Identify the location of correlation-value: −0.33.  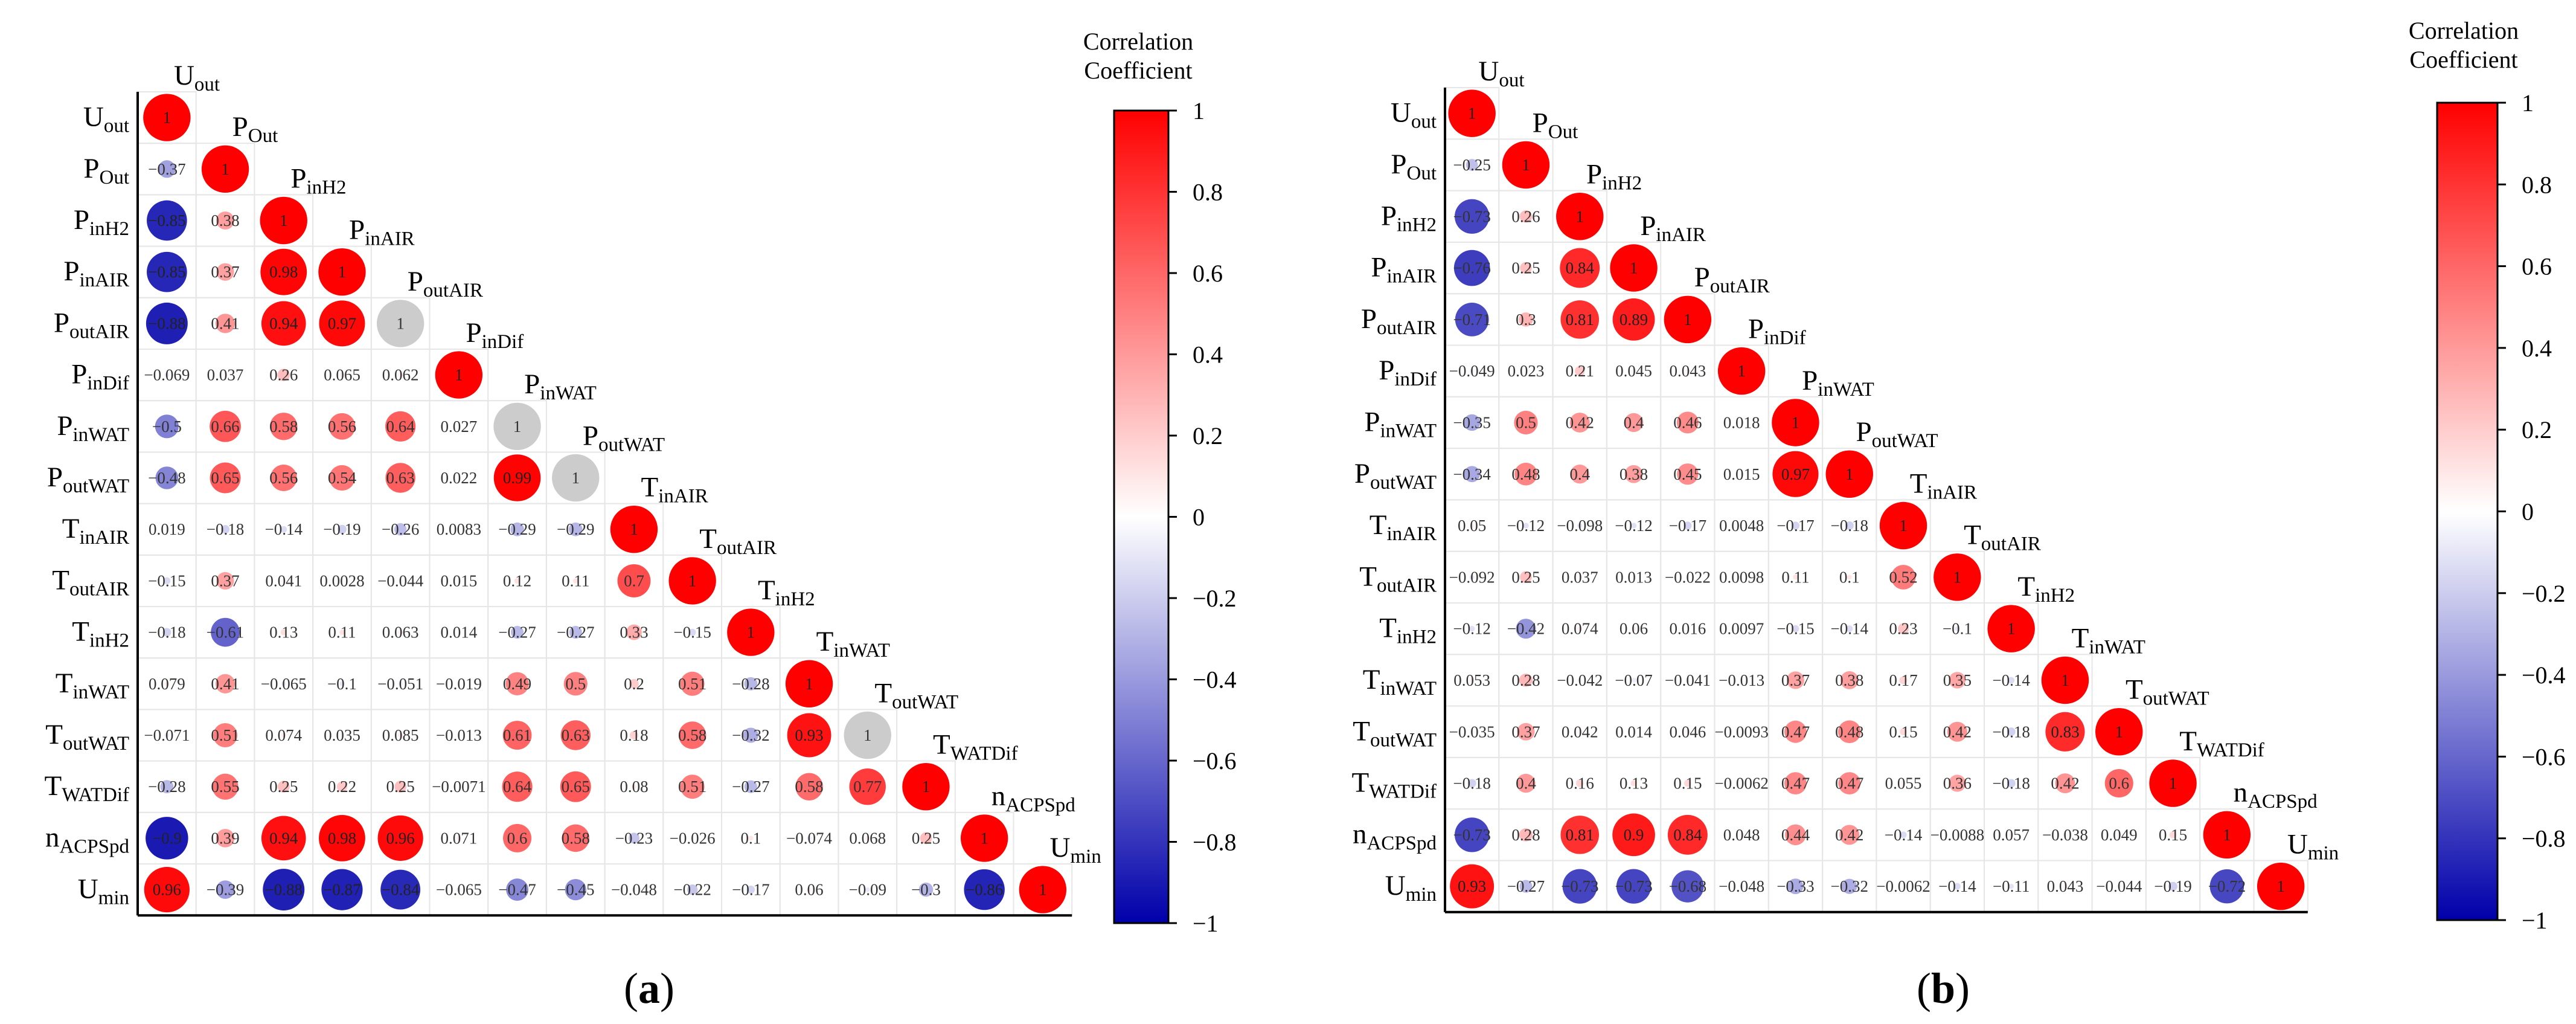
(1795, 886).